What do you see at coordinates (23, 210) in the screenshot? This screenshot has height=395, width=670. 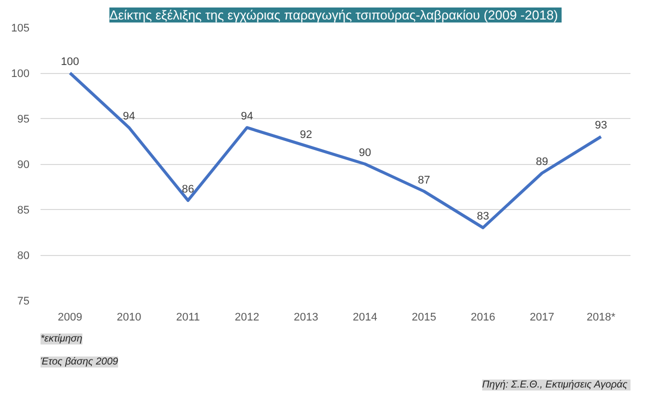 I see `y-tick-label: 85` at bounding box center [23, 210].